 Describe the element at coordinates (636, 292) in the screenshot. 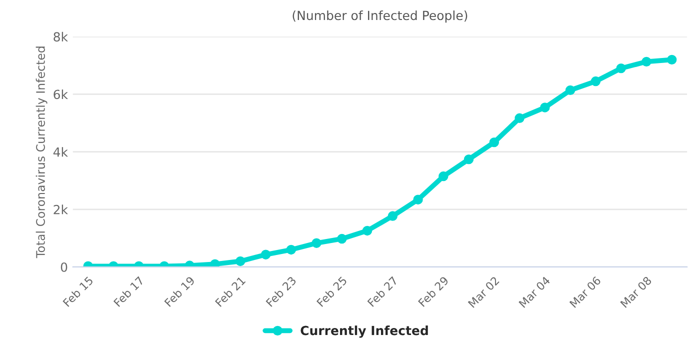

I see `x-tick-label: Mar 08` at that location.